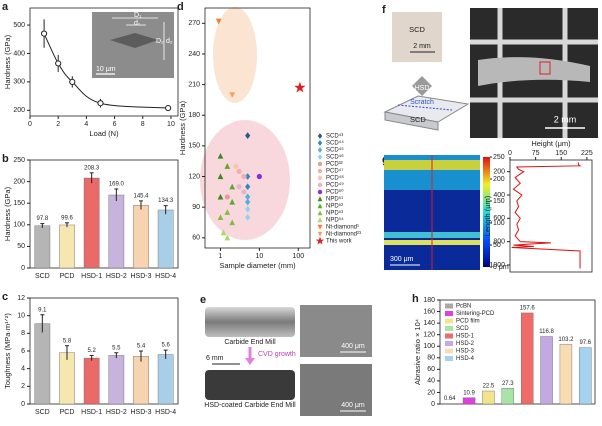 The height and width of the screenshot is (426, 602). Describe the element at coordinates (180, 7) in the screenshot. I see `panel-label: d` at that location.